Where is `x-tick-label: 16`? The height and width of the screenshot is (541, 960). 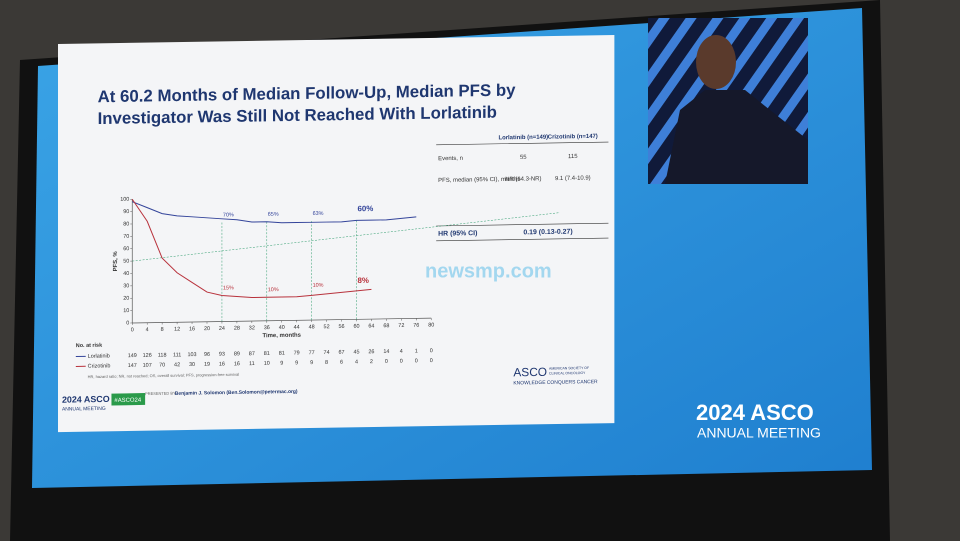
x-tick-label: 16 is located at coordinates (192, 329).